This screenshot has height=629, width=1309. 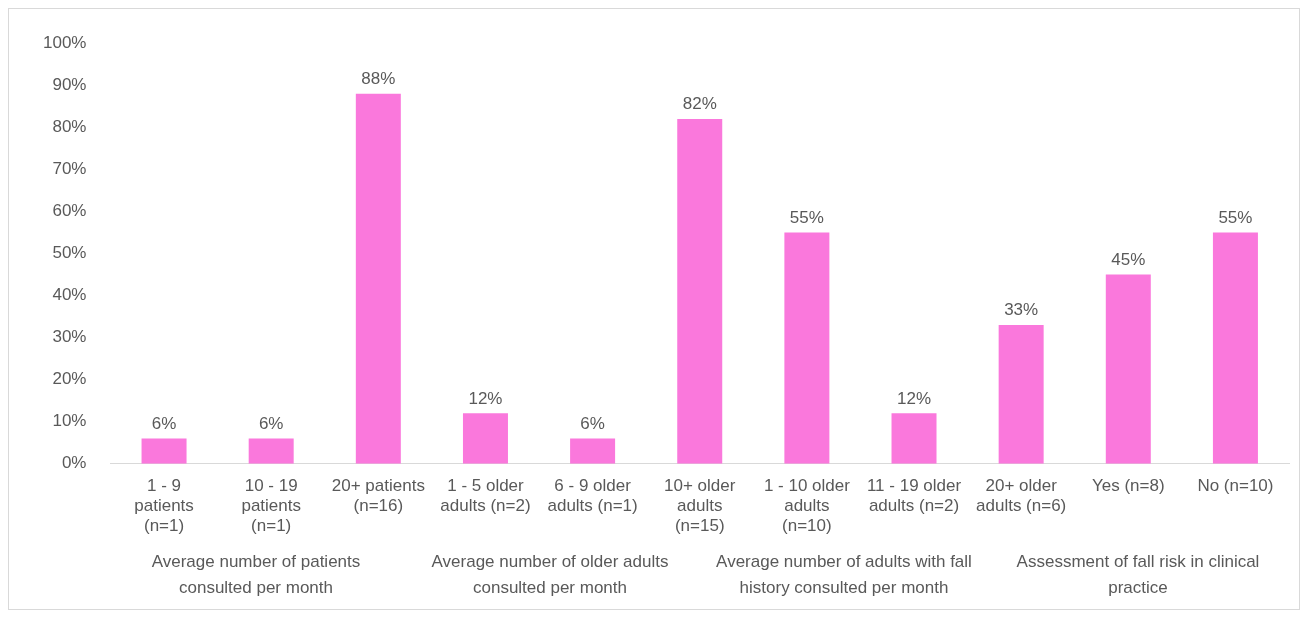 What do you see at coordinates (914, 495) in the screenshot?
I see `x-tick-label: 11 - 19 older adults (n=2)` at bounding box center [914, 495].